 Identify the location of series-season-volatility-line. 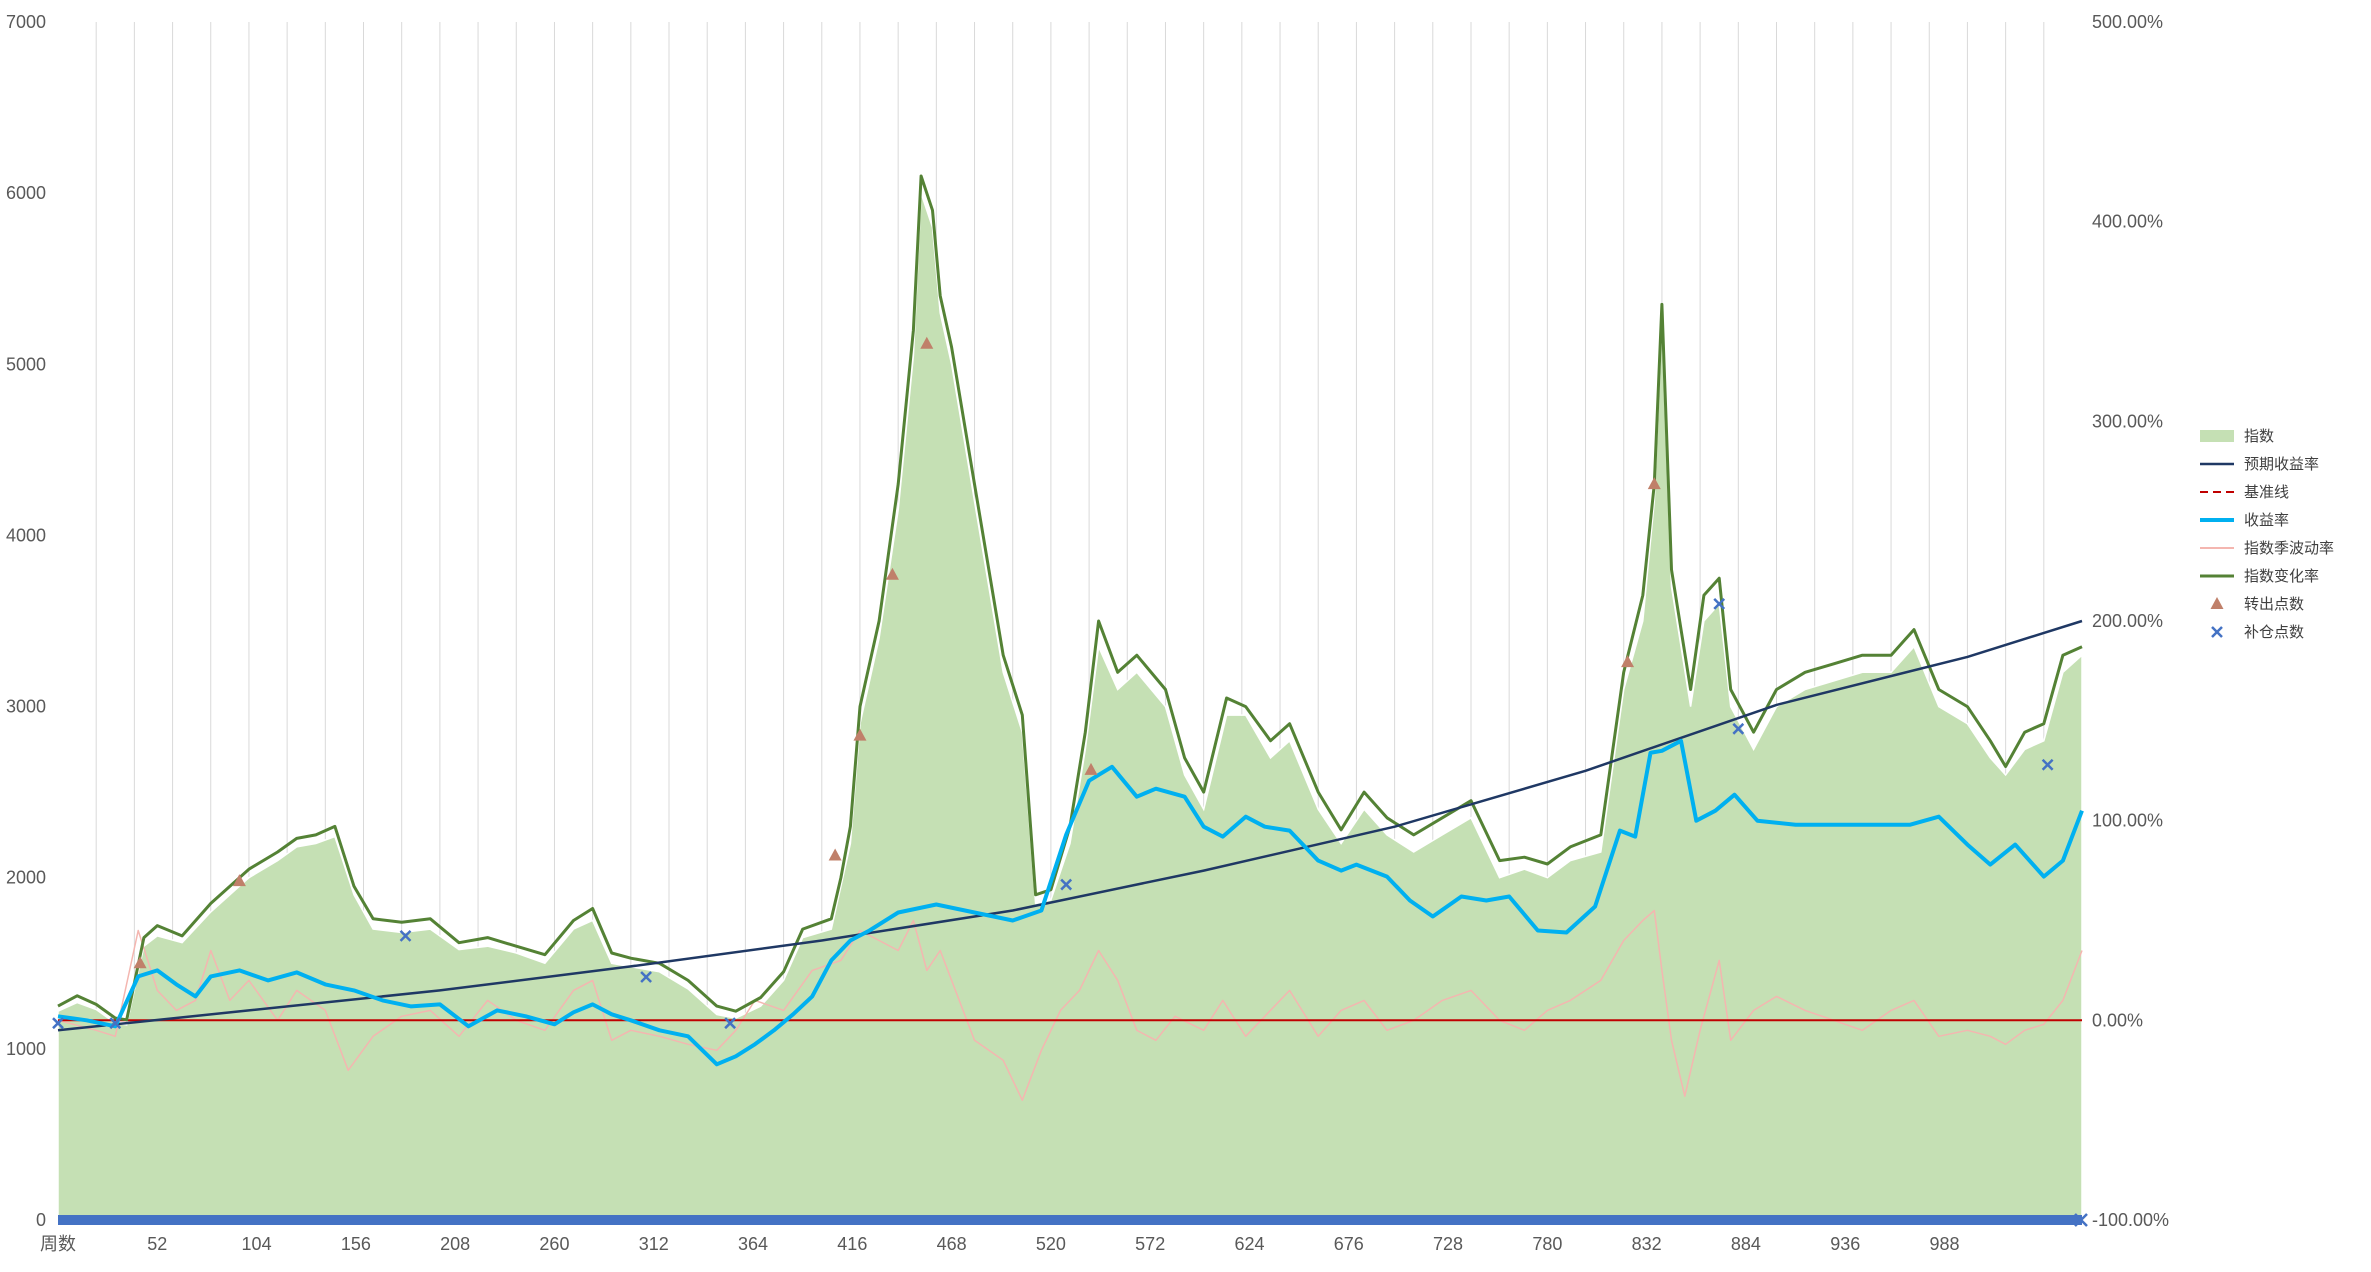
(1070, 1005).